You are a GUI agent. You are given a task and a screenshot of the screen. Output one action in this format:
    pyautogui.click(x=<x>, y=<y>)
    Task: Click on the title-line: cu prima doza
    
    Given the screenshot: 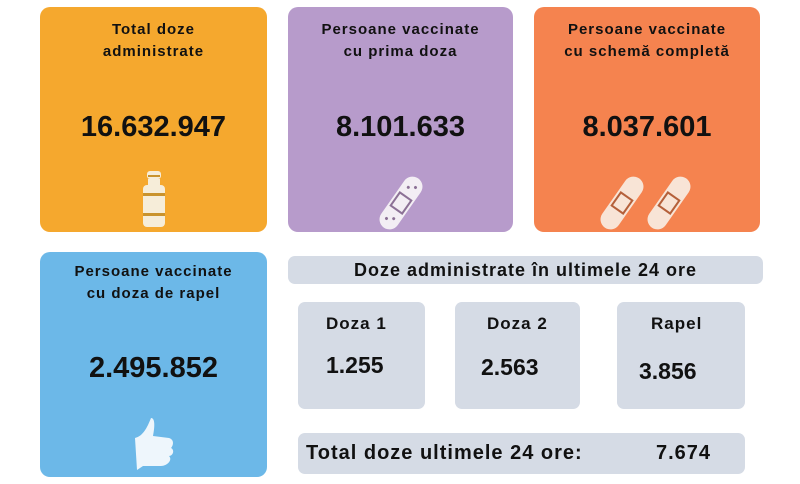 What is the action you would take?
    pyautogui.click(x=400, y=51)
    